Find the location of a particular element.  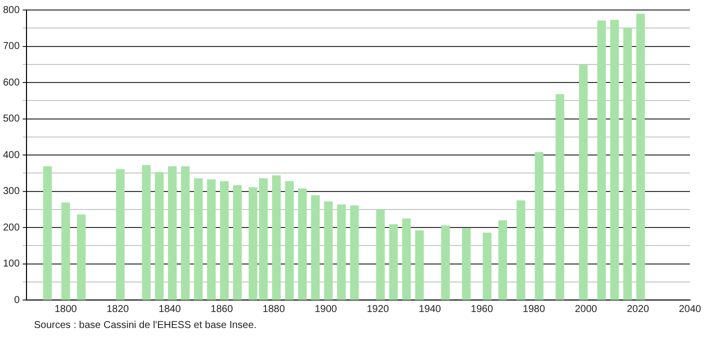

x-tick-label: 1960 is located at coordinates (482, 309).